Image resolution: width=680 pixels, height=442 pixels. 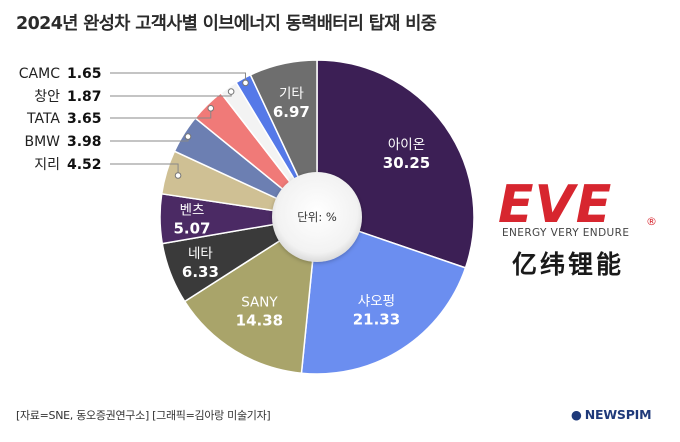 I want to click on leader-dot-지리, so click(x=178, y=175).